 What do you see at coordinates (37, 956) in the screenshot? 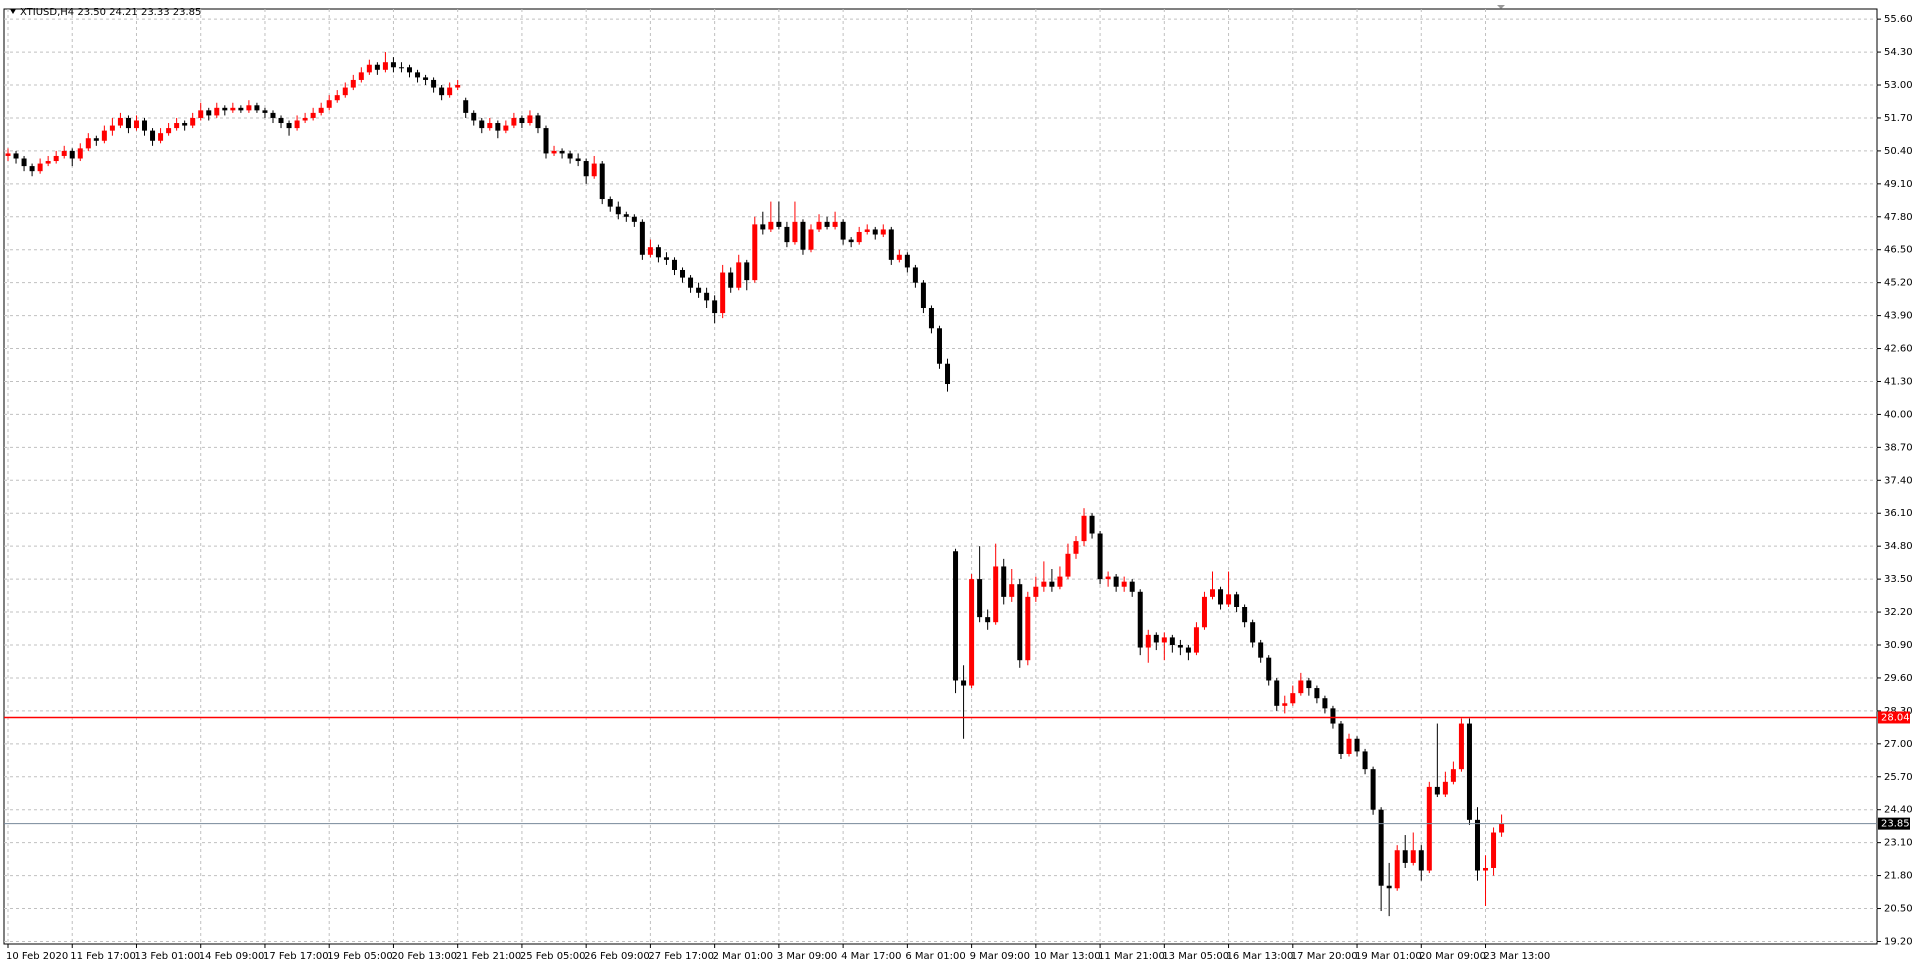
I see `x-tick-label: 10 Feb 2020` at bounding box center [37, 956].